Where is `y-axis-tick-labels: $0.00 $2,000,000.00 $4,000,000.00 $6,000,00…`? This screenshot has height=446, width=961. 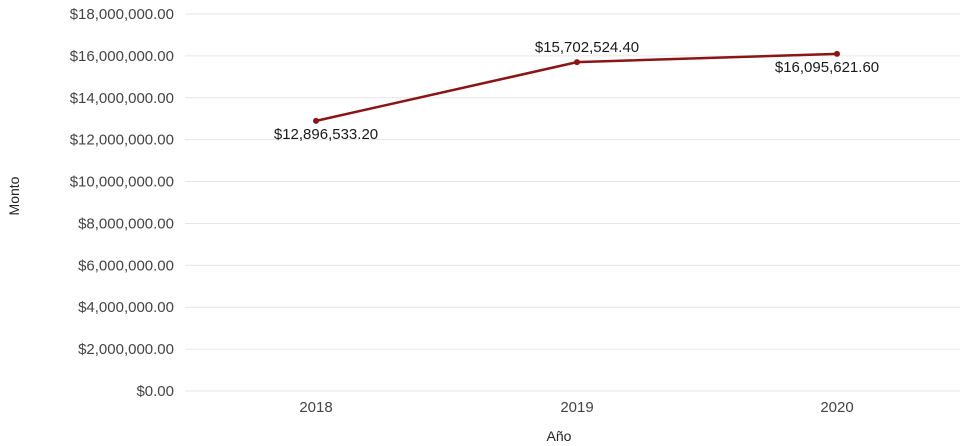
y-axis-tick-labels: $0.00 $2,000,000.00 $4,000,000.00 $6,000,00… is located at coordinates (122, 203).